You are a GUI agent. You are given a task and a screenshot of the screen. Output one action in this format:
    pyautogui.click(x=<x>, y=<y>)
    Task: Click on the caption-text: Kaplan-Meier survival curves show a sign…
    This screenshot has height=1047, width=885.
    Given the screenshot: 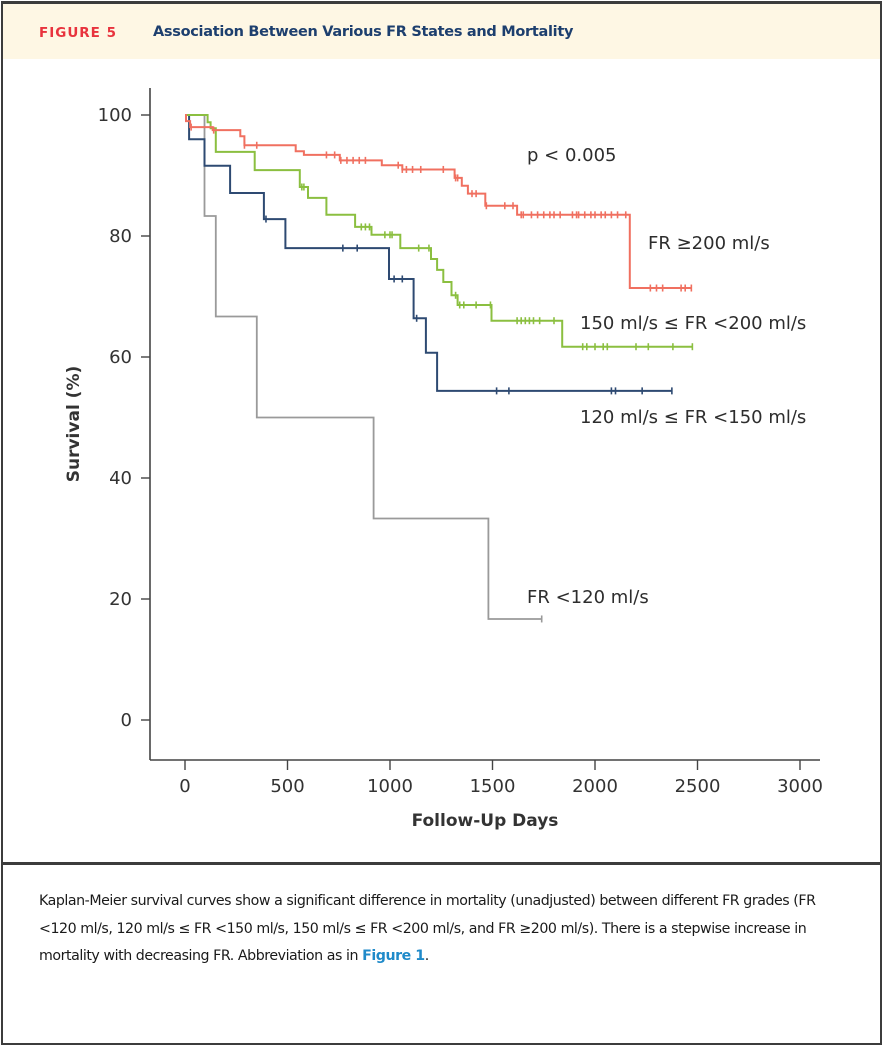 What is the action you would take?
    pyautogui.click(x=427, y=928)
    